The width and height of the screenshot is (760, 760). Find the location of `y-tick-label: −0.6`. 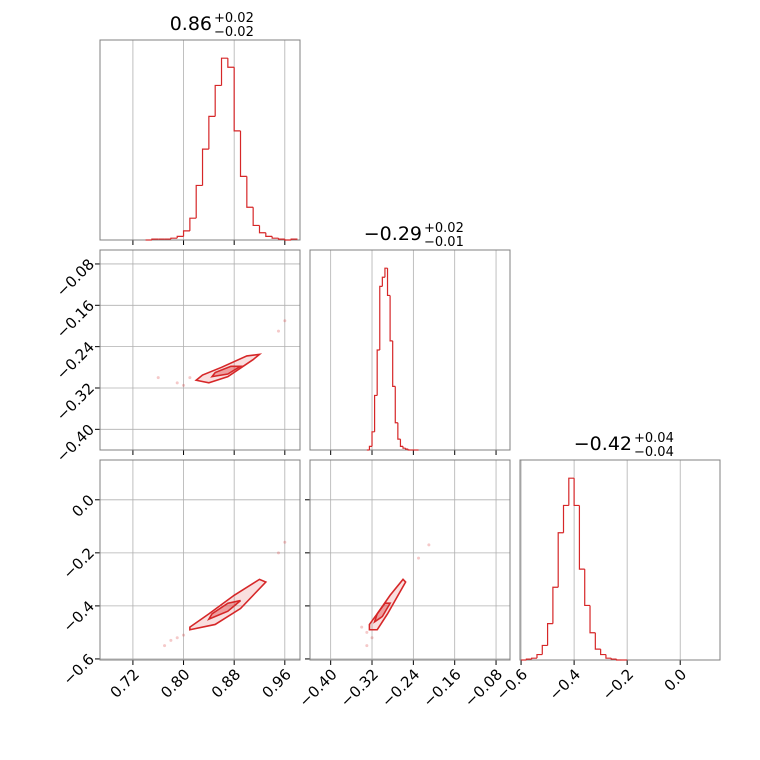

y-tick-label: −0.6 is located at coordinates (79, 669).